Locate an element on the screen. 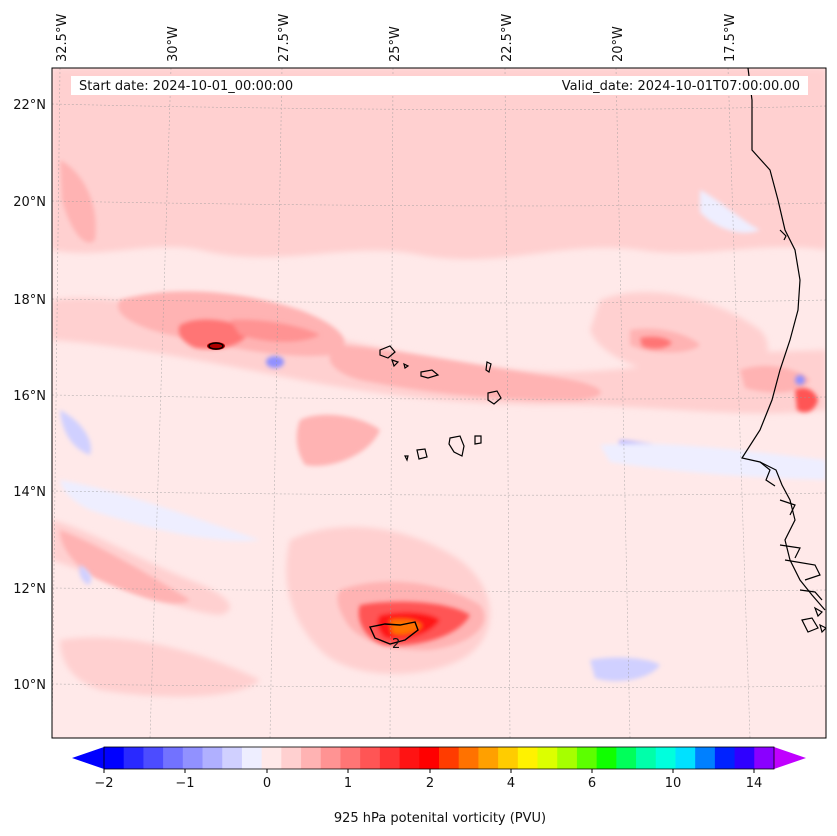  island-santo-antao is located at coordinates (387, 352).